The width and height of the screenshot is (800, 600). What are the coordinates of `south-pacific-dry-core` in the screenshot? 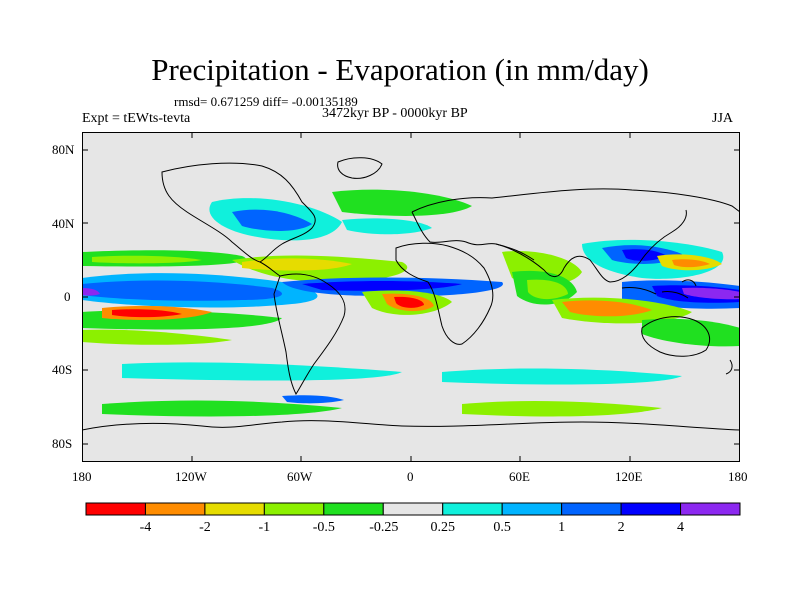 It's located at (147, 313).